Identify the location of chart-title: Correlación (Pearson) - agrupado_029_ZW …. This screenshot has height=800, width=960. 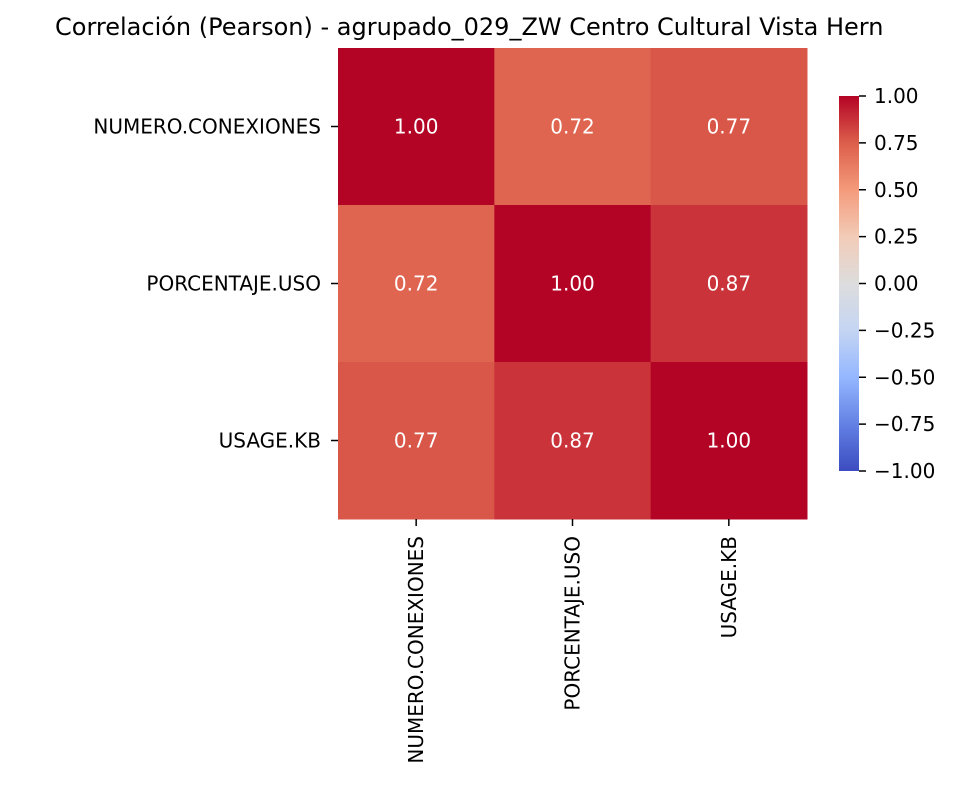
(469, 27).